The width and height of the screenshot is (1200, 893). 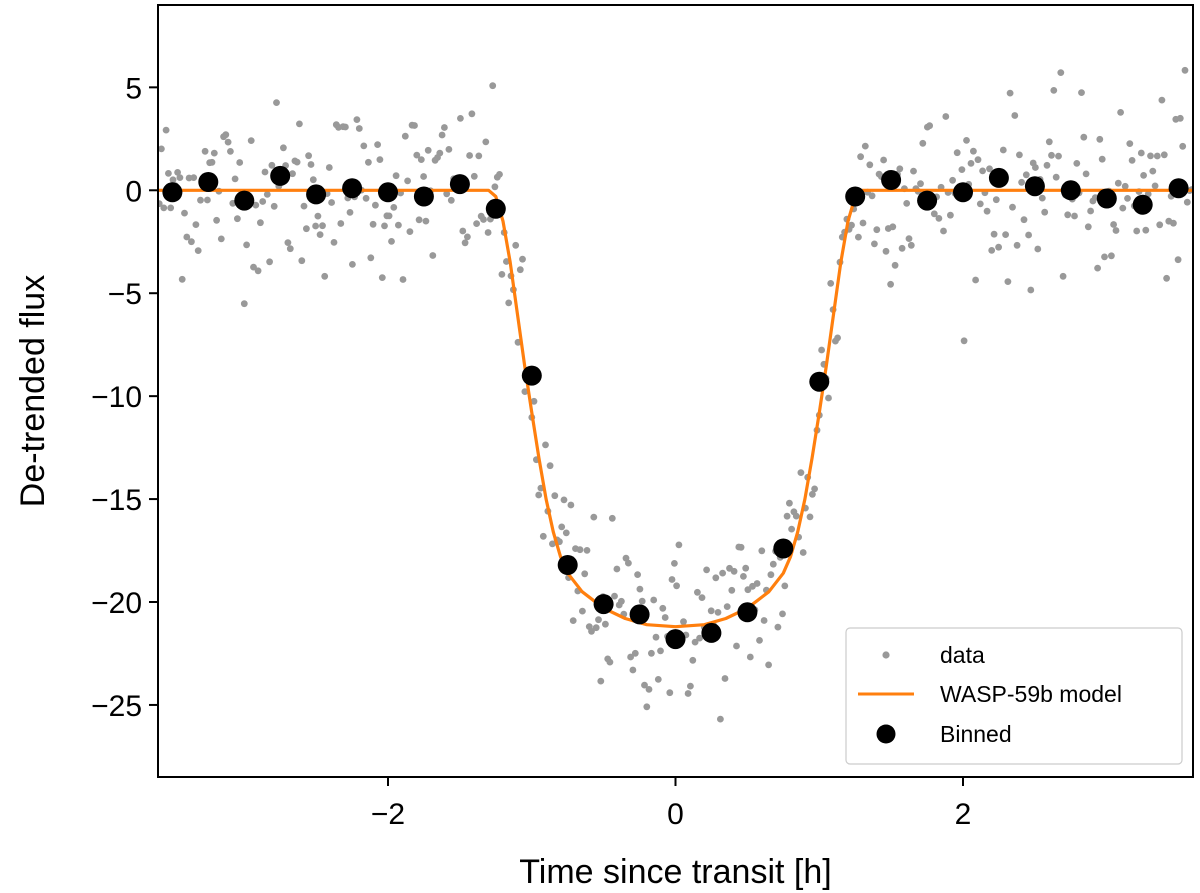 I want to click on y-tick-label: 5, so click(x=133, y=88).